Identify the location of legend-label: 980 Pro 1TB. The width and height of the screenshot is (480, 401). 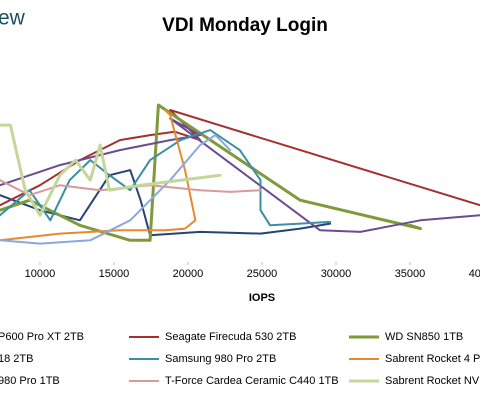
(30, 381).